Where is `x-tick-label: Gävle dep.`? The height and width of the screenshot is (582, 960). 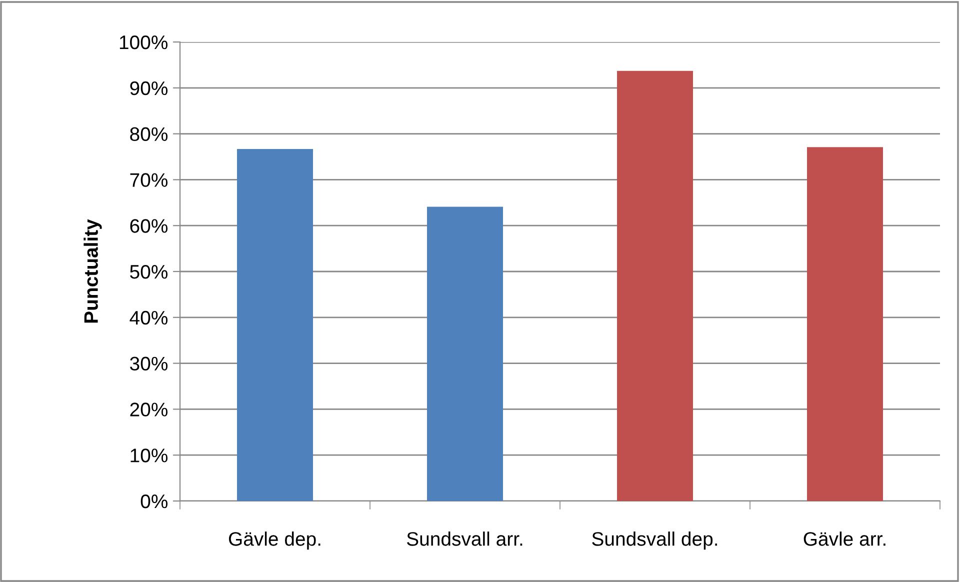
x-tick-label: Gävle dep. is located at coordinates (274, 541).